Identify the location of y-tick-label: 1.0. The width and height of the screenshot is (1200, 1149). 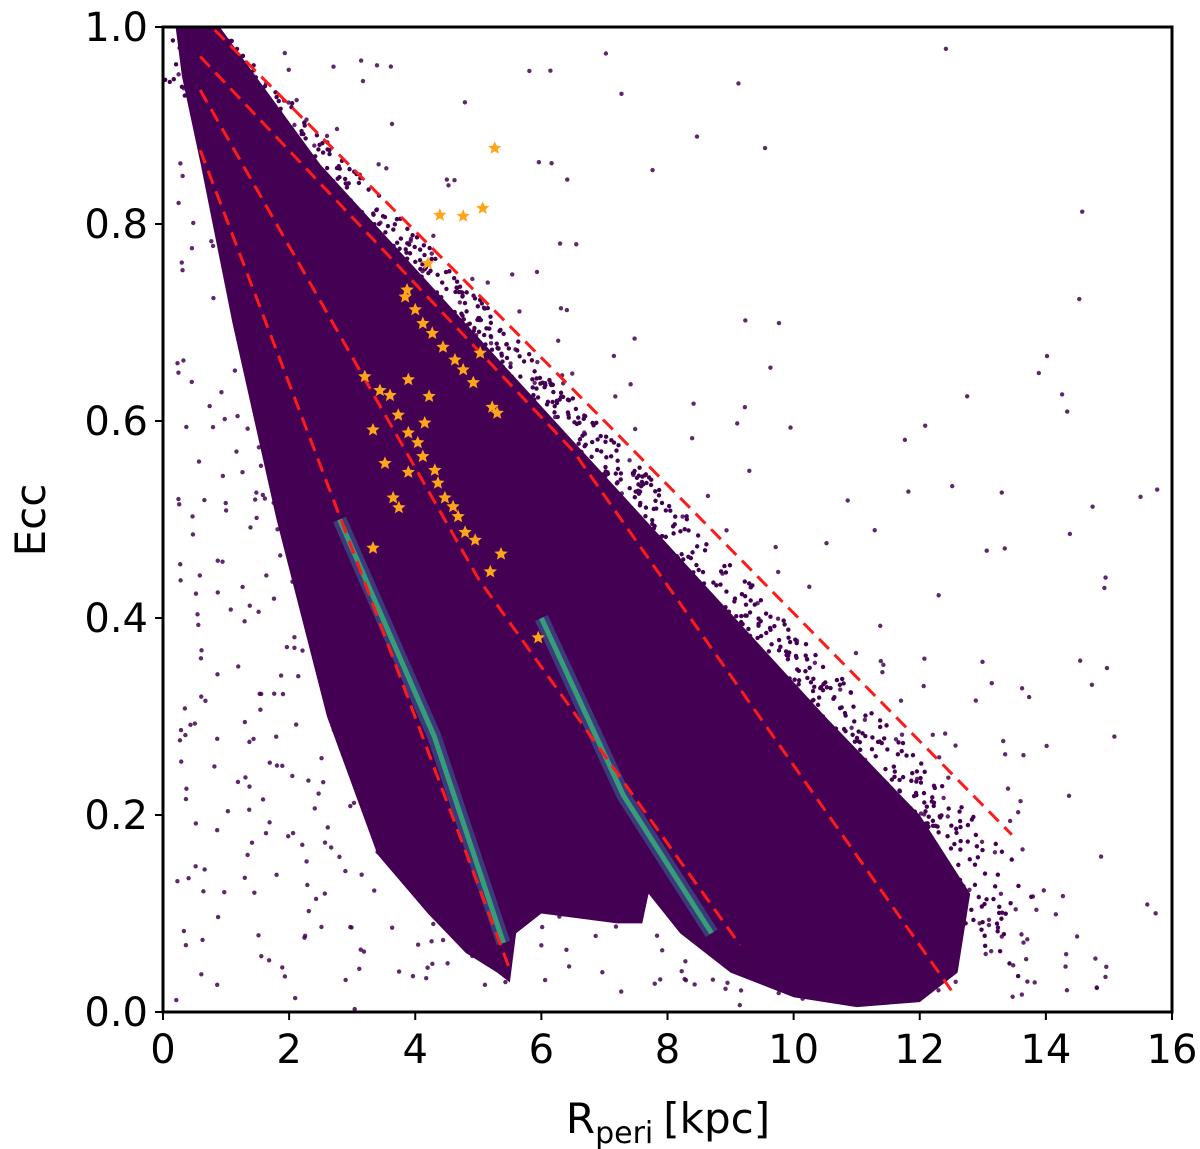
(116, 28).